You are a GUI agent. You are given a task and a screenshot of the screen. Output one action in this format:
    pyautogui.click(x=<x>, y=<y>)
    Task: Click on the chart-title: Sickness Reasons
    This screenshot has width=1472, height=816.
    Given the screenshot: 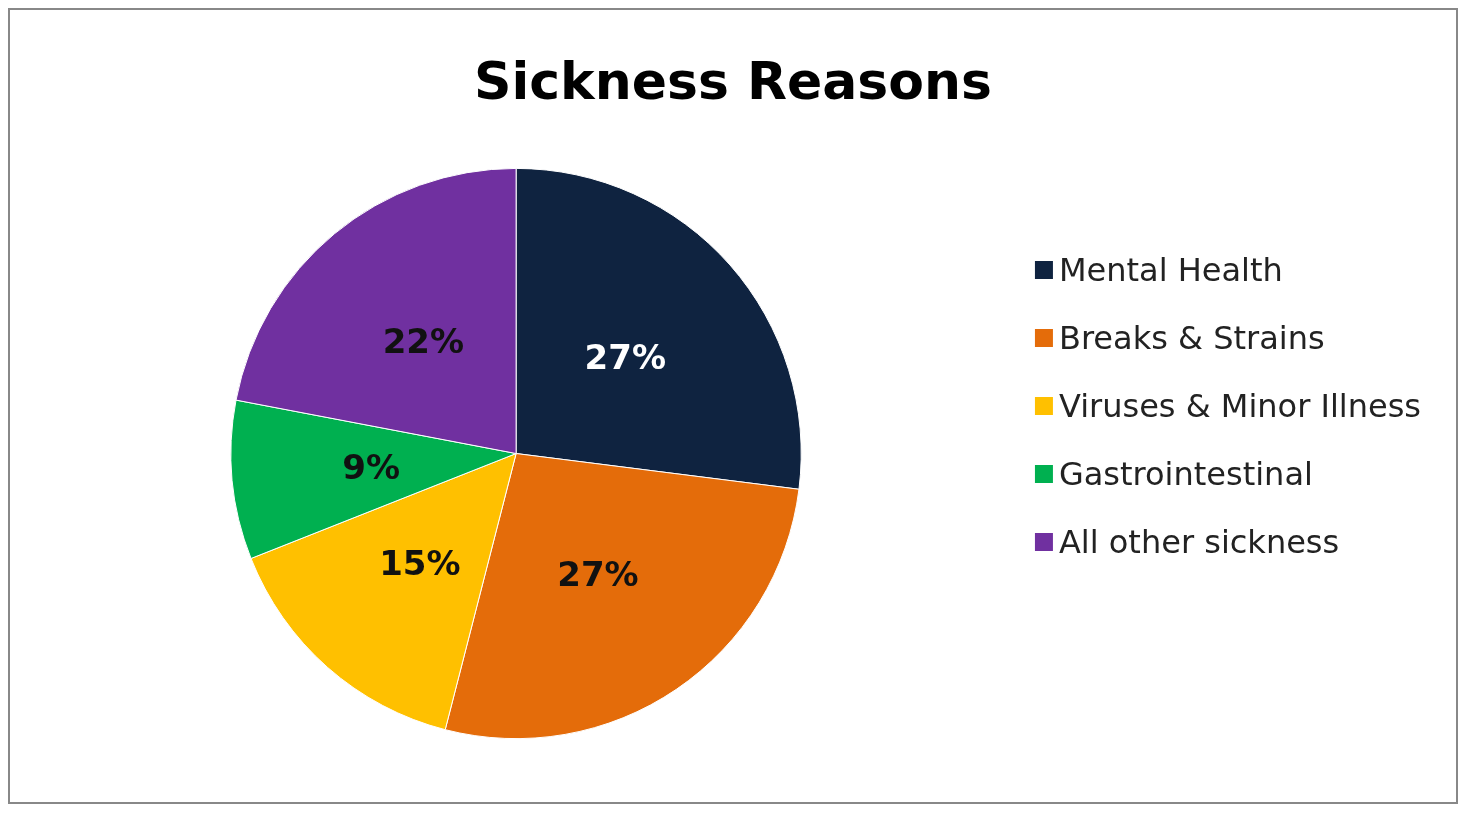 What is the action you would take?
    pyautogui.click(x=733, y=81)
    